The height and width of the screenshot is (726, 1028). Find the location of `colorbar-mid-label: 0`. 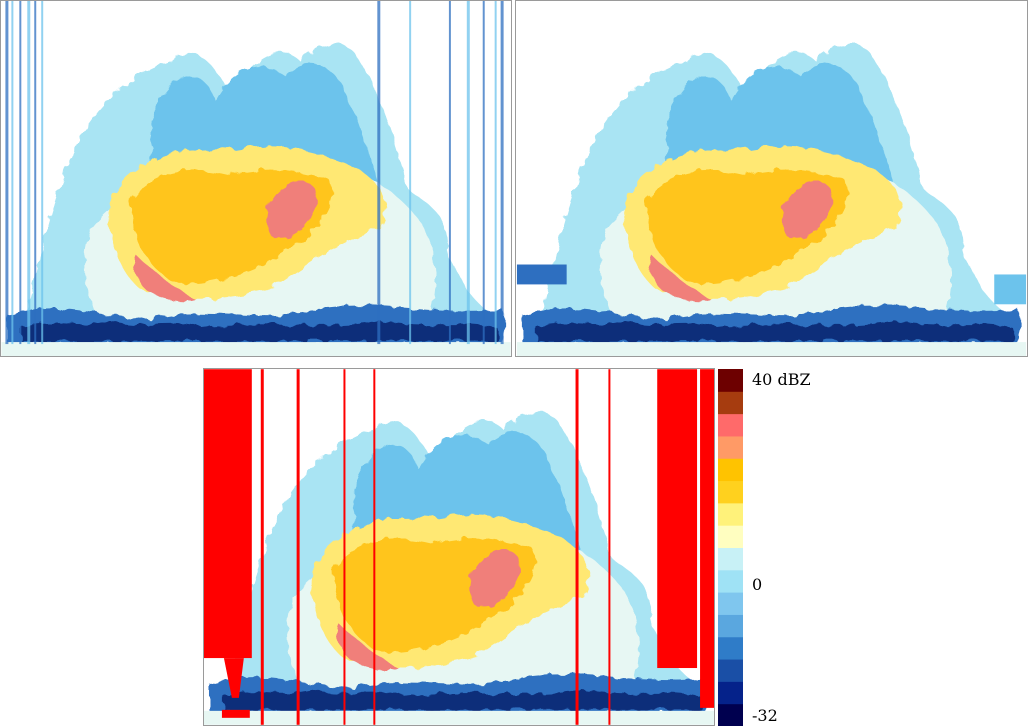

colorbar-mid-label: 0 is located at coordinates (757, 584).